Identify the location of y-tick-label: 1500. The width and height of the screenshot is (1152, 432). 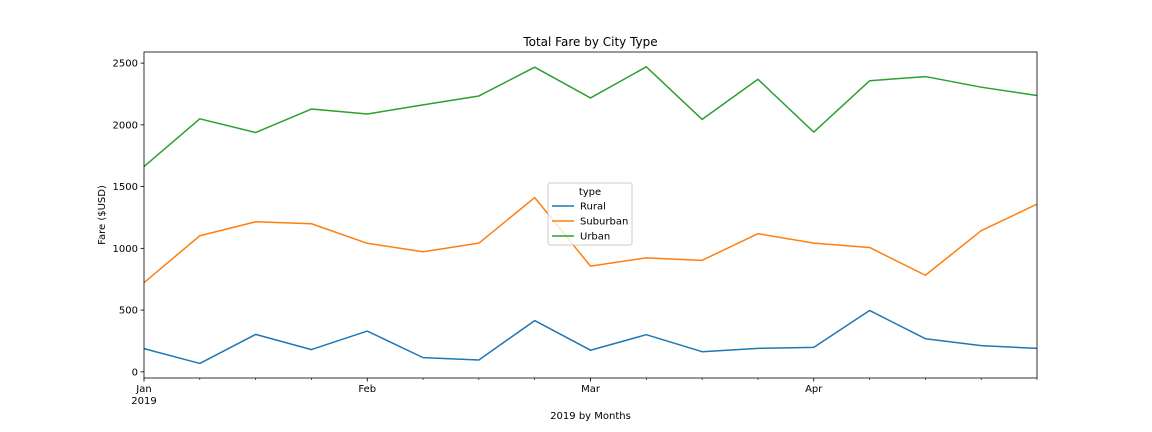
(125, 187).